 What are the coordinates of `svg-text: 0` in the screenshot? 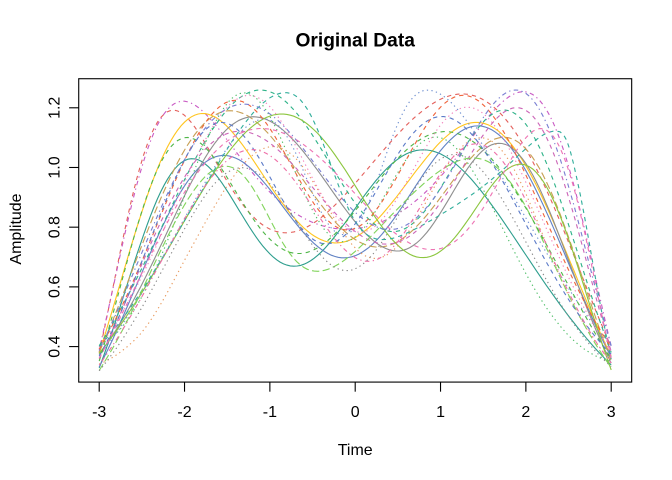 It's located at (355, 412).